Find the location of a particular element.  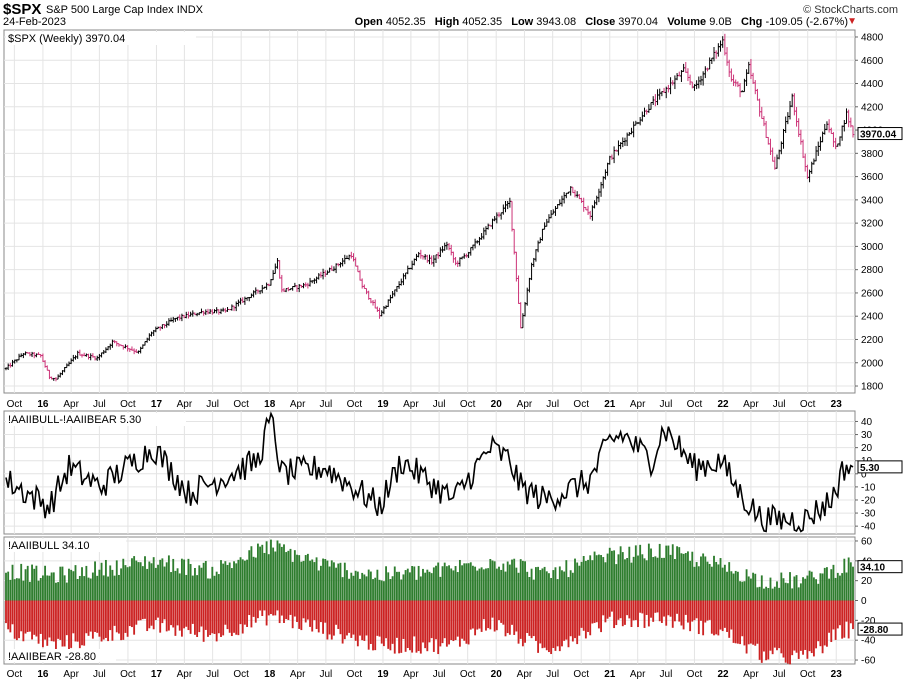

price-last-value: 3970.04 is located at coordinates (878, 135).